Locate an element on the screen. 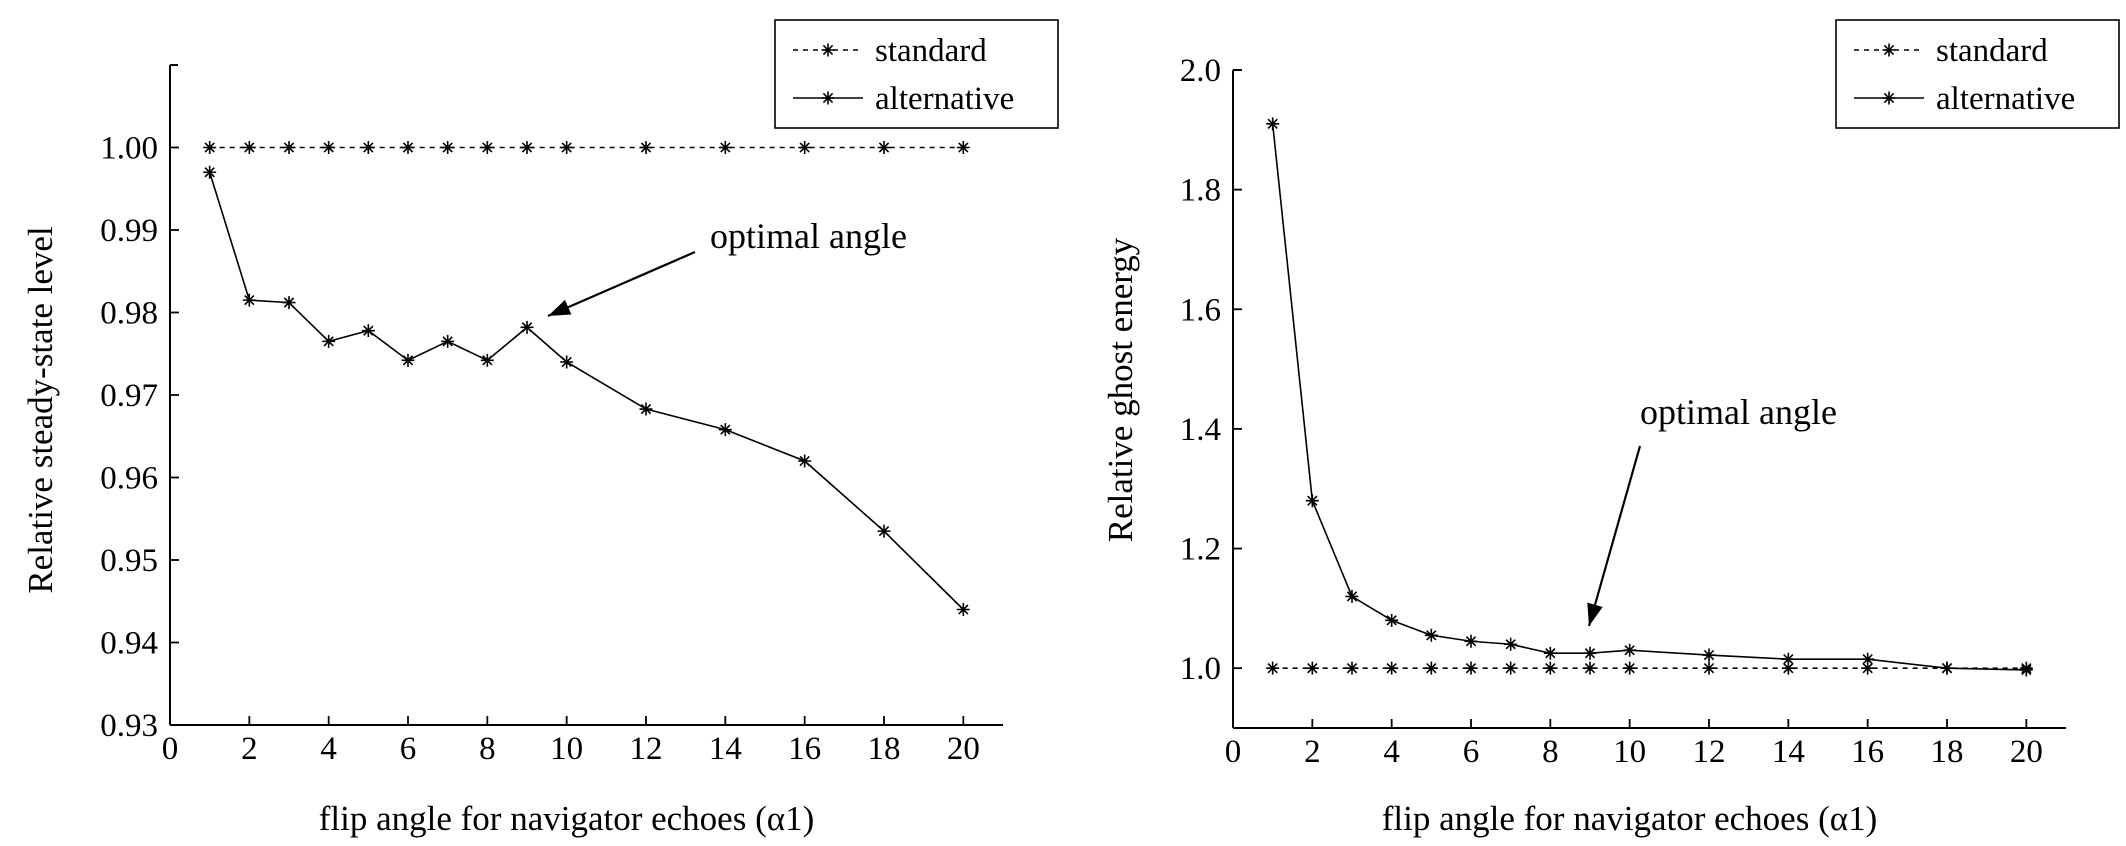 The image size is (2126, 846). x-tick-label: 6 is located at coordinates (408, 749).